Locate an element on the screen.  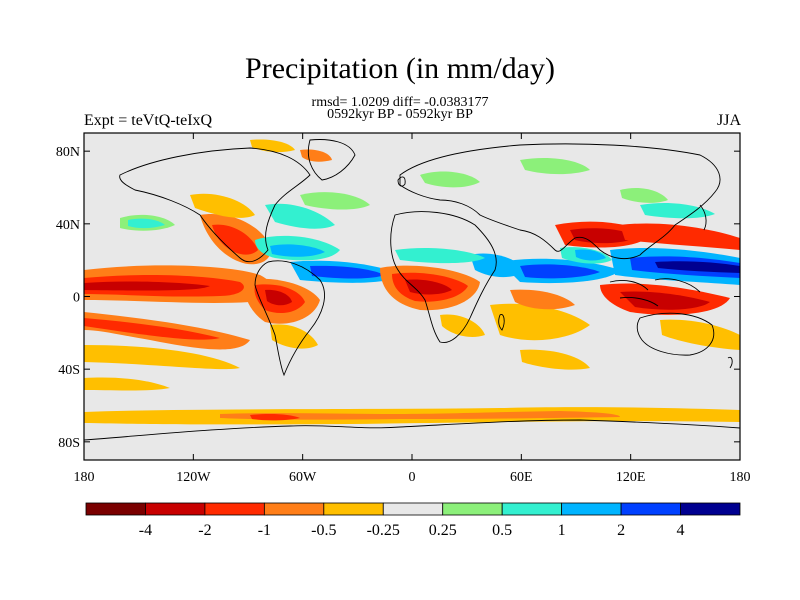
africa-dry-dark is located at coordinates (428, 287).